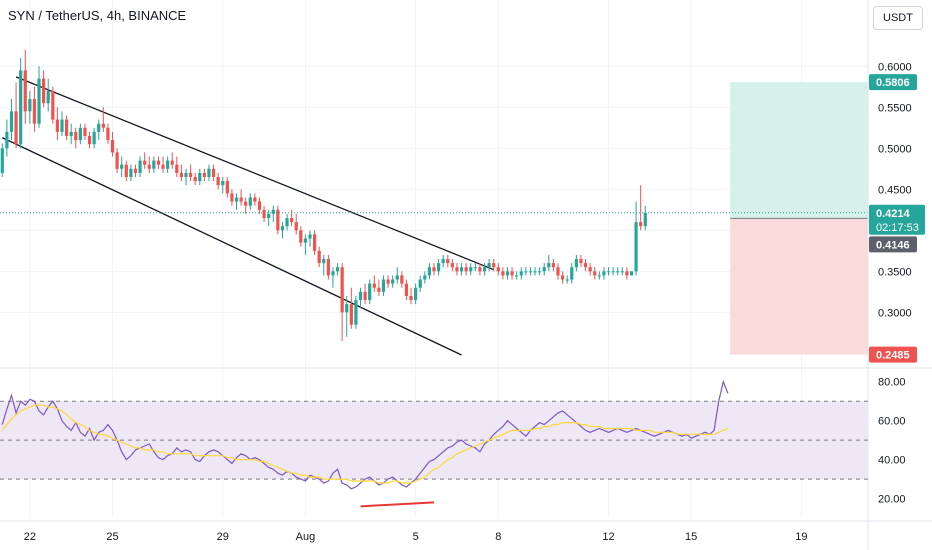 The width and height of the screenshot is (932, 550). I want to click on entry-price-tag: 0.4146, so click(893, 245).